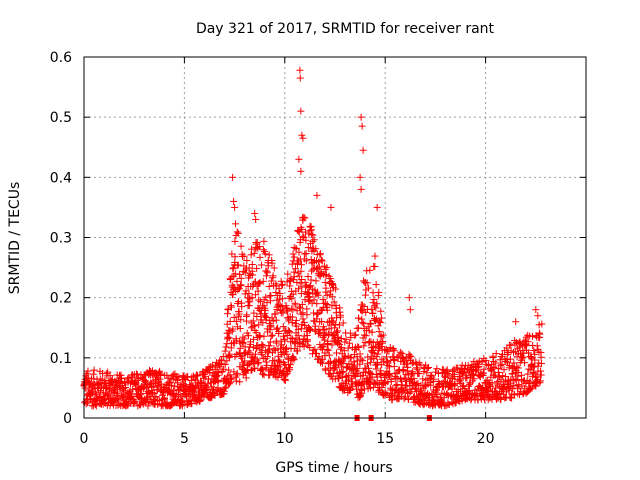 The width and height of the screenshot is (640, 480). What do you see at coordinates (61, 118) in the screenshot?
I see `y-tick-label-5: 0.5` at bounding box center [61, 118].